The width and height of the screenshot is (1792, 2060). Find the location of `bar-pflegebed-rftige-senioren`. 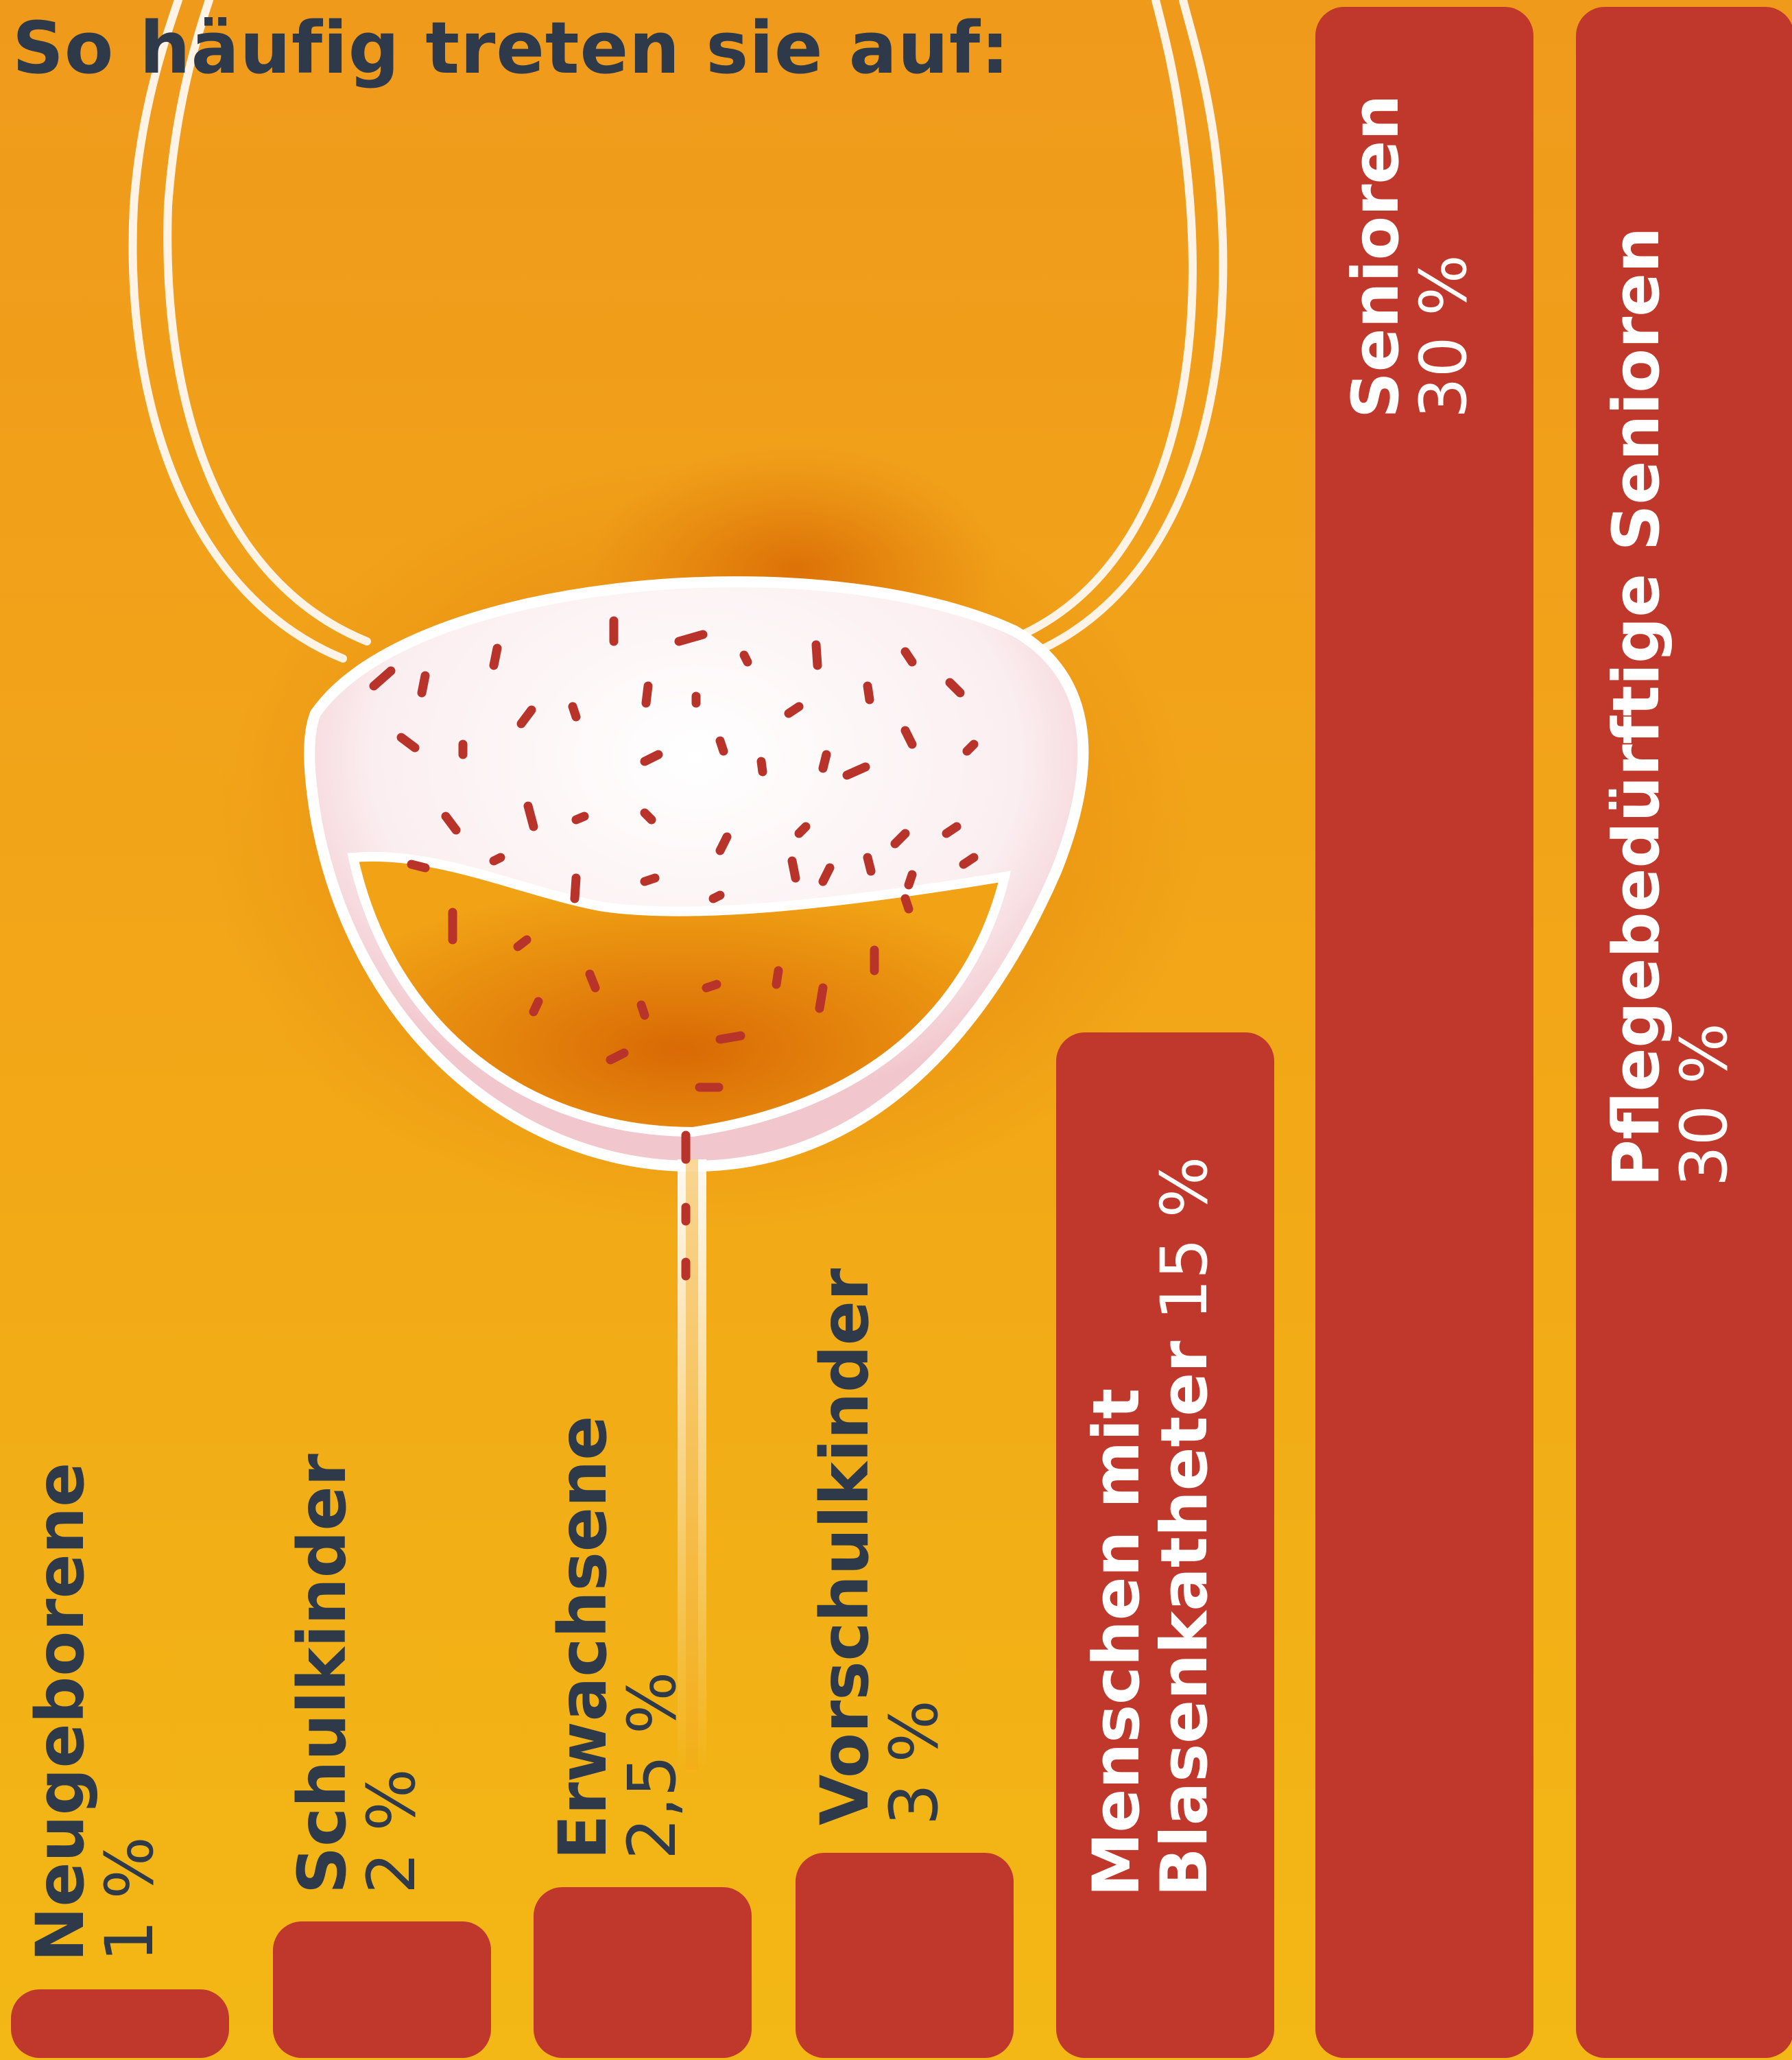

bar-pflegebed-rftige-senioren is located at coordinates (1684, 1032).